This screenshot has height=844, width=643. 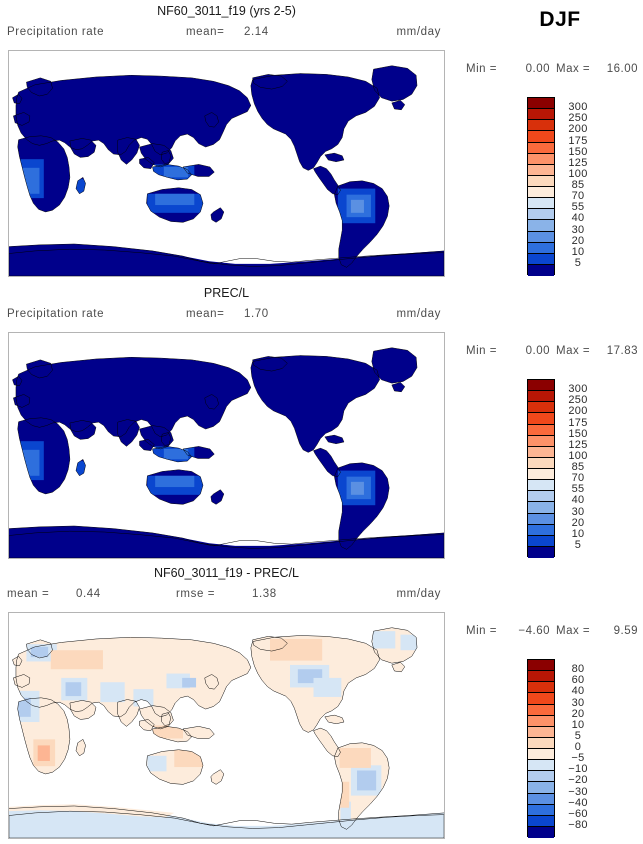 What do you see at coordinates (88, 594) in the screenshot?
I see `mean-value: 0.44` at bounding box center [88, 594].